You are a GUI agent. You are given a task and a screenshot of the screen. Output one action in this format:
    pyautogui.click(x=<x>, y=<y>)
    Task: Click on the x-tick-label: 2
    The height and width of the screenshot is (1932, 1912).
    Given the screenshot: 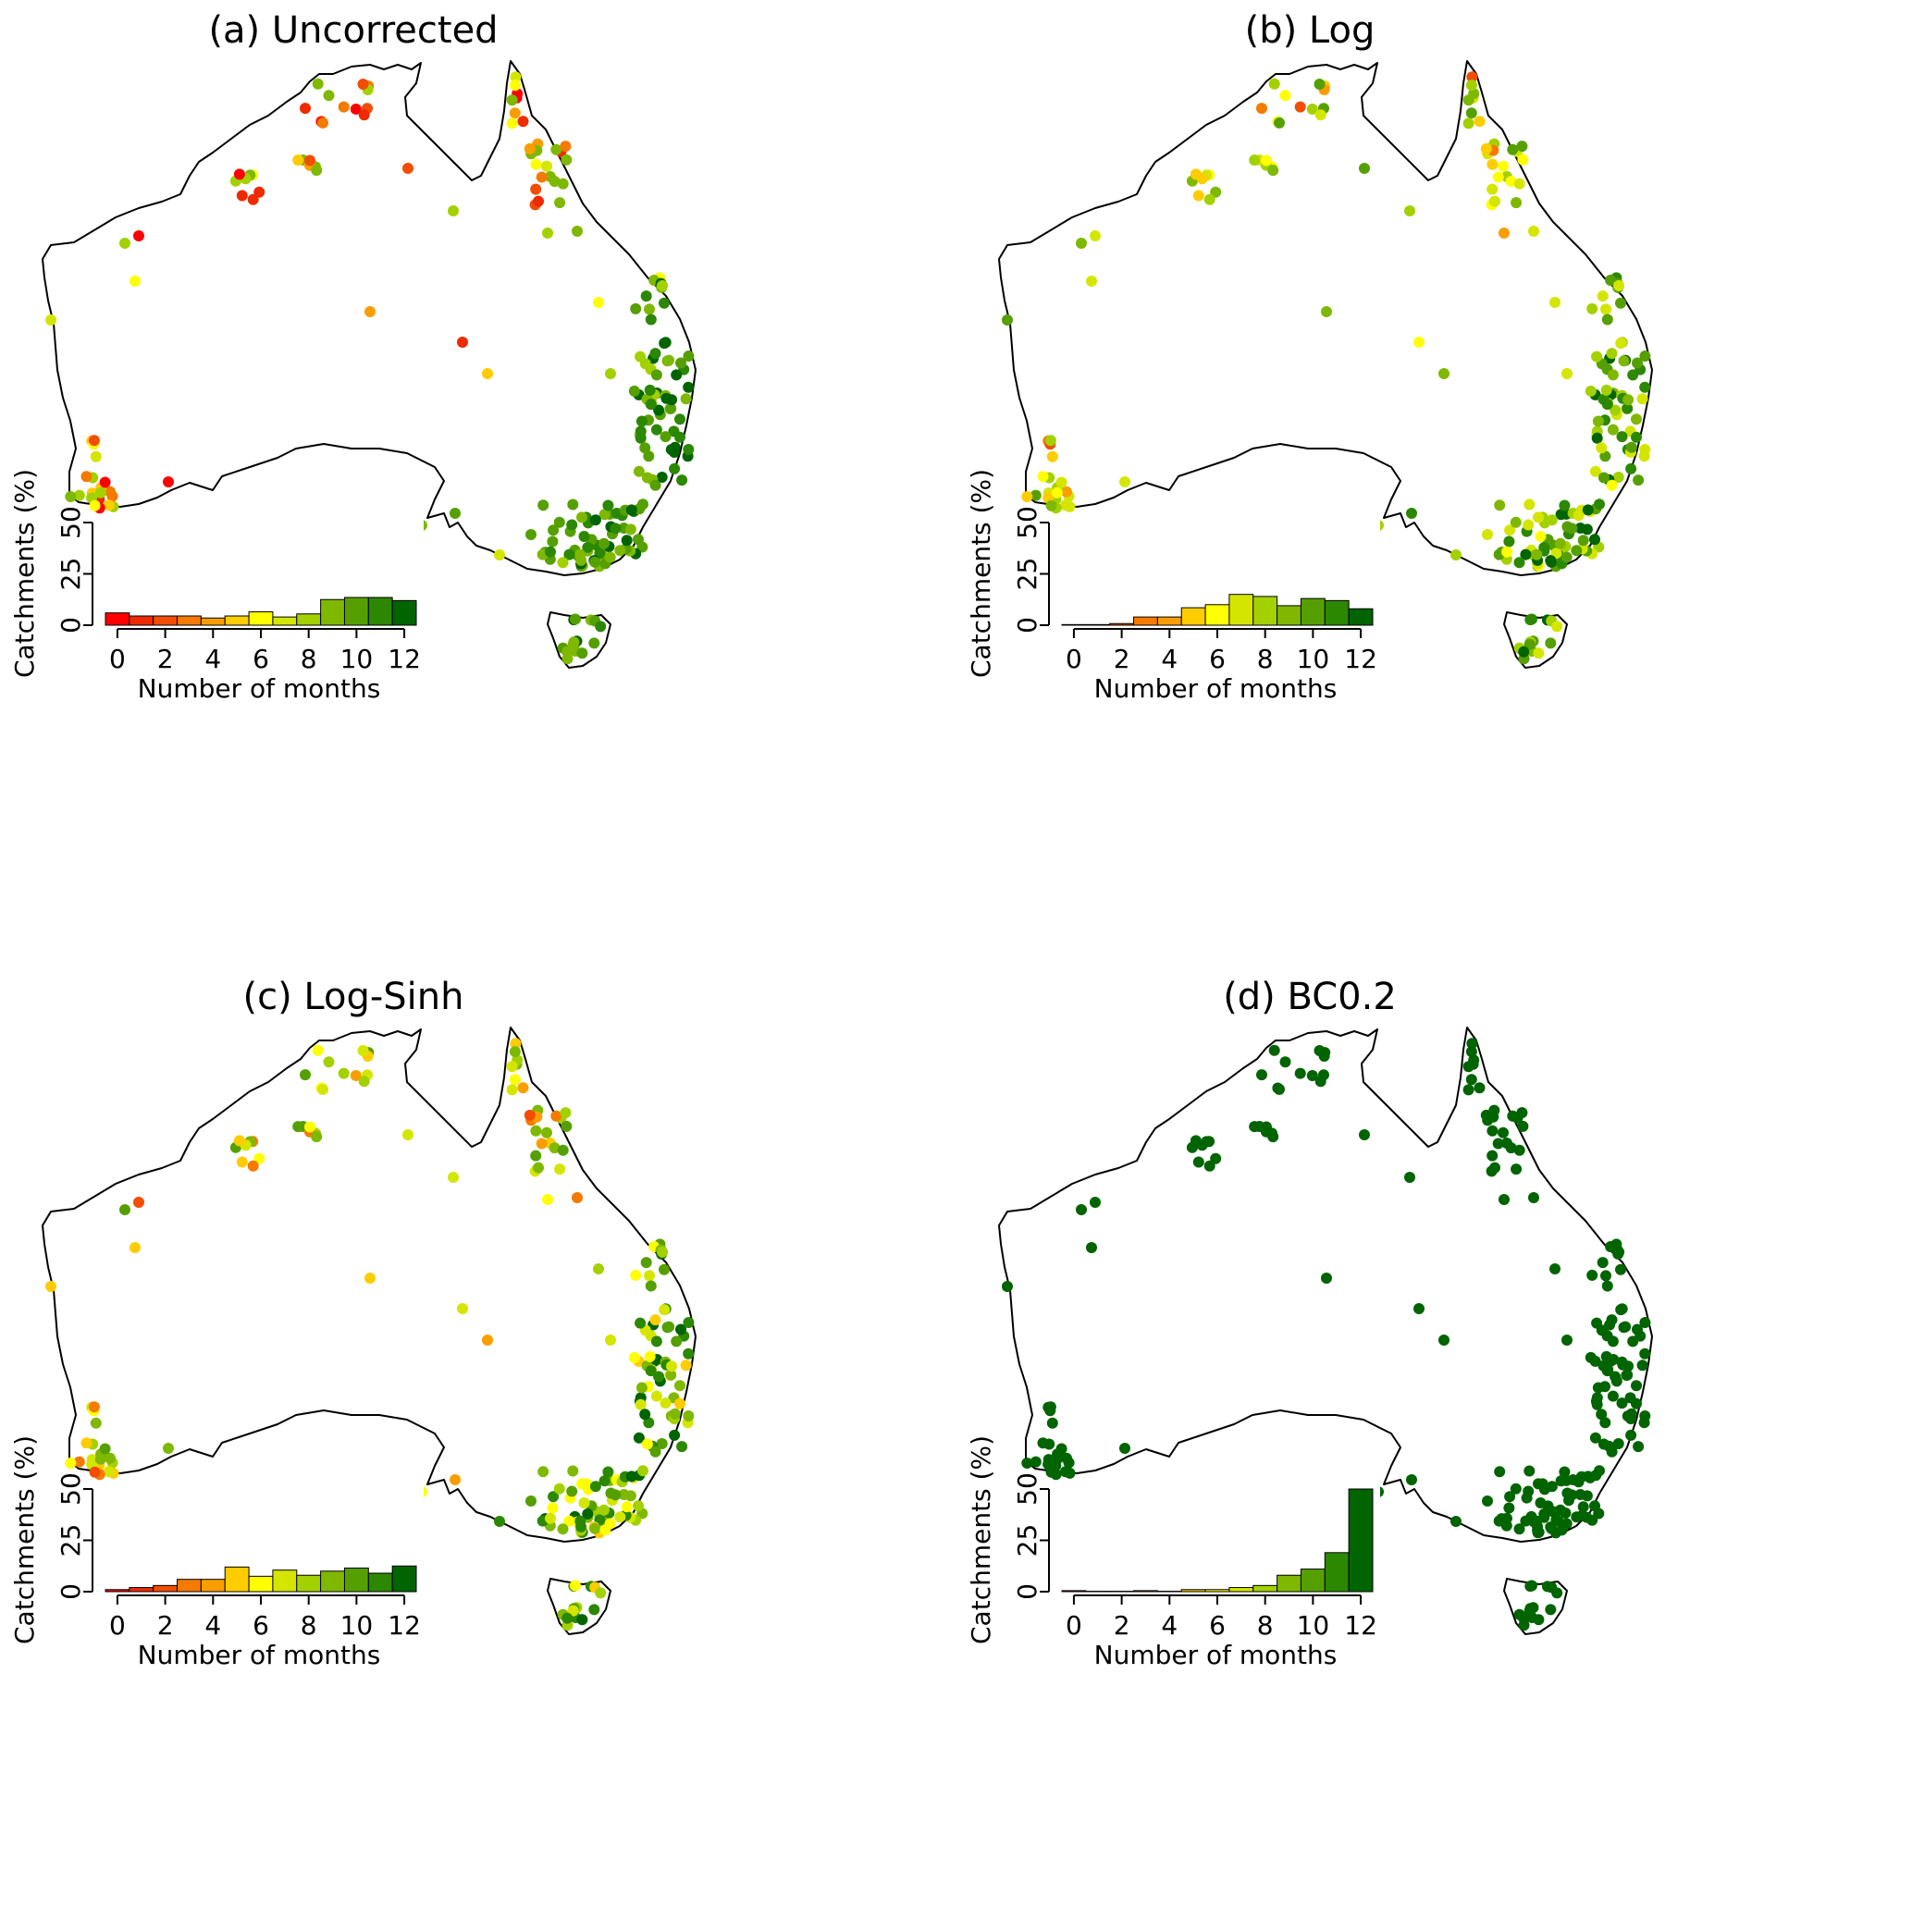 What is the action you would take?
    pyautogui.click(x=165, y=659)
    